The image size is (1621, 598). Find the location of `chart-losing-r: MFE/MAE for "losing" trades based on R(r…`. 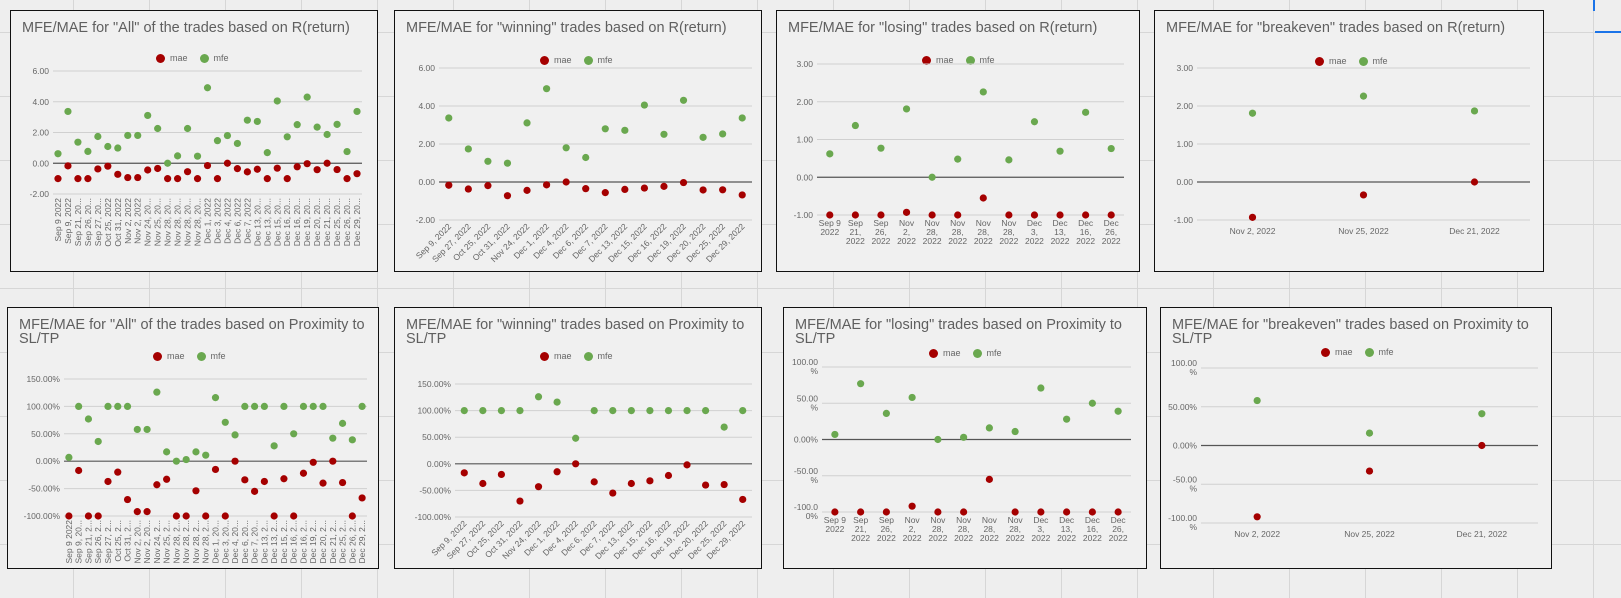

chart-losing-r: MFE/MAE for "losing" trades based on R(r… is located at coordinates (958, 141).